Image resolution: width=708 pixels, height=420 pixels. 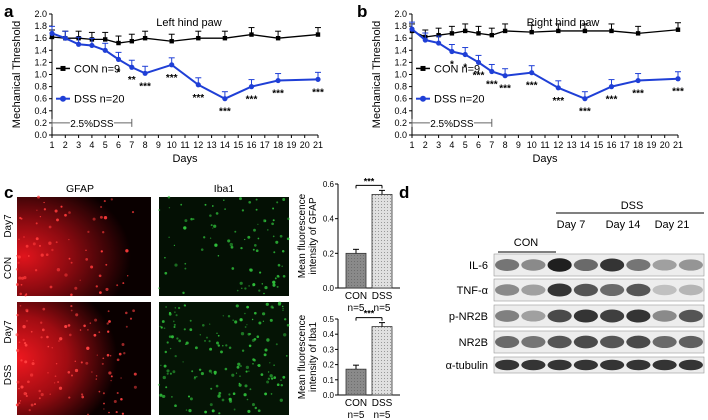 I want to click on x-tick-label: 10, so click(x=172, y=145).